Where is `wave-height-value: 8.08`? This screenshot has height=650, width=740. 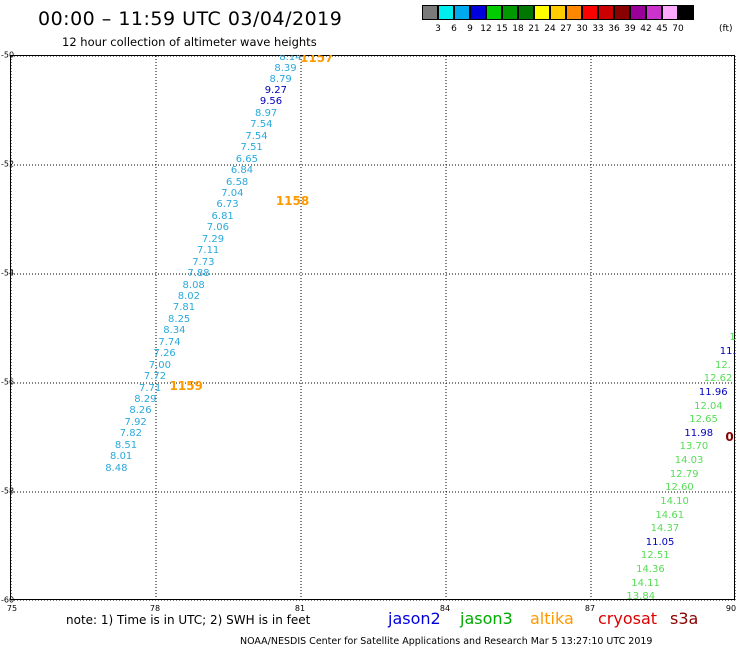 wave-height-value: 8.08 is located at coordinates (193, 285).